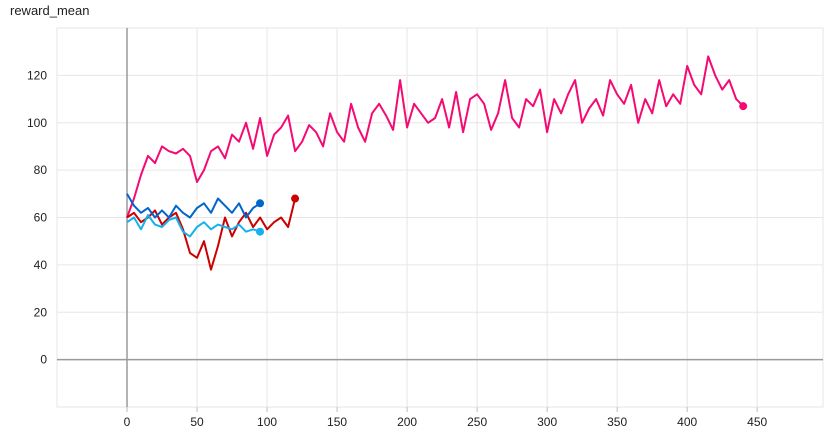  What do you see at coordinates (267, 422) in the screenshot?
I see `x-tick-label: 100` at bounding box center [267, 422].